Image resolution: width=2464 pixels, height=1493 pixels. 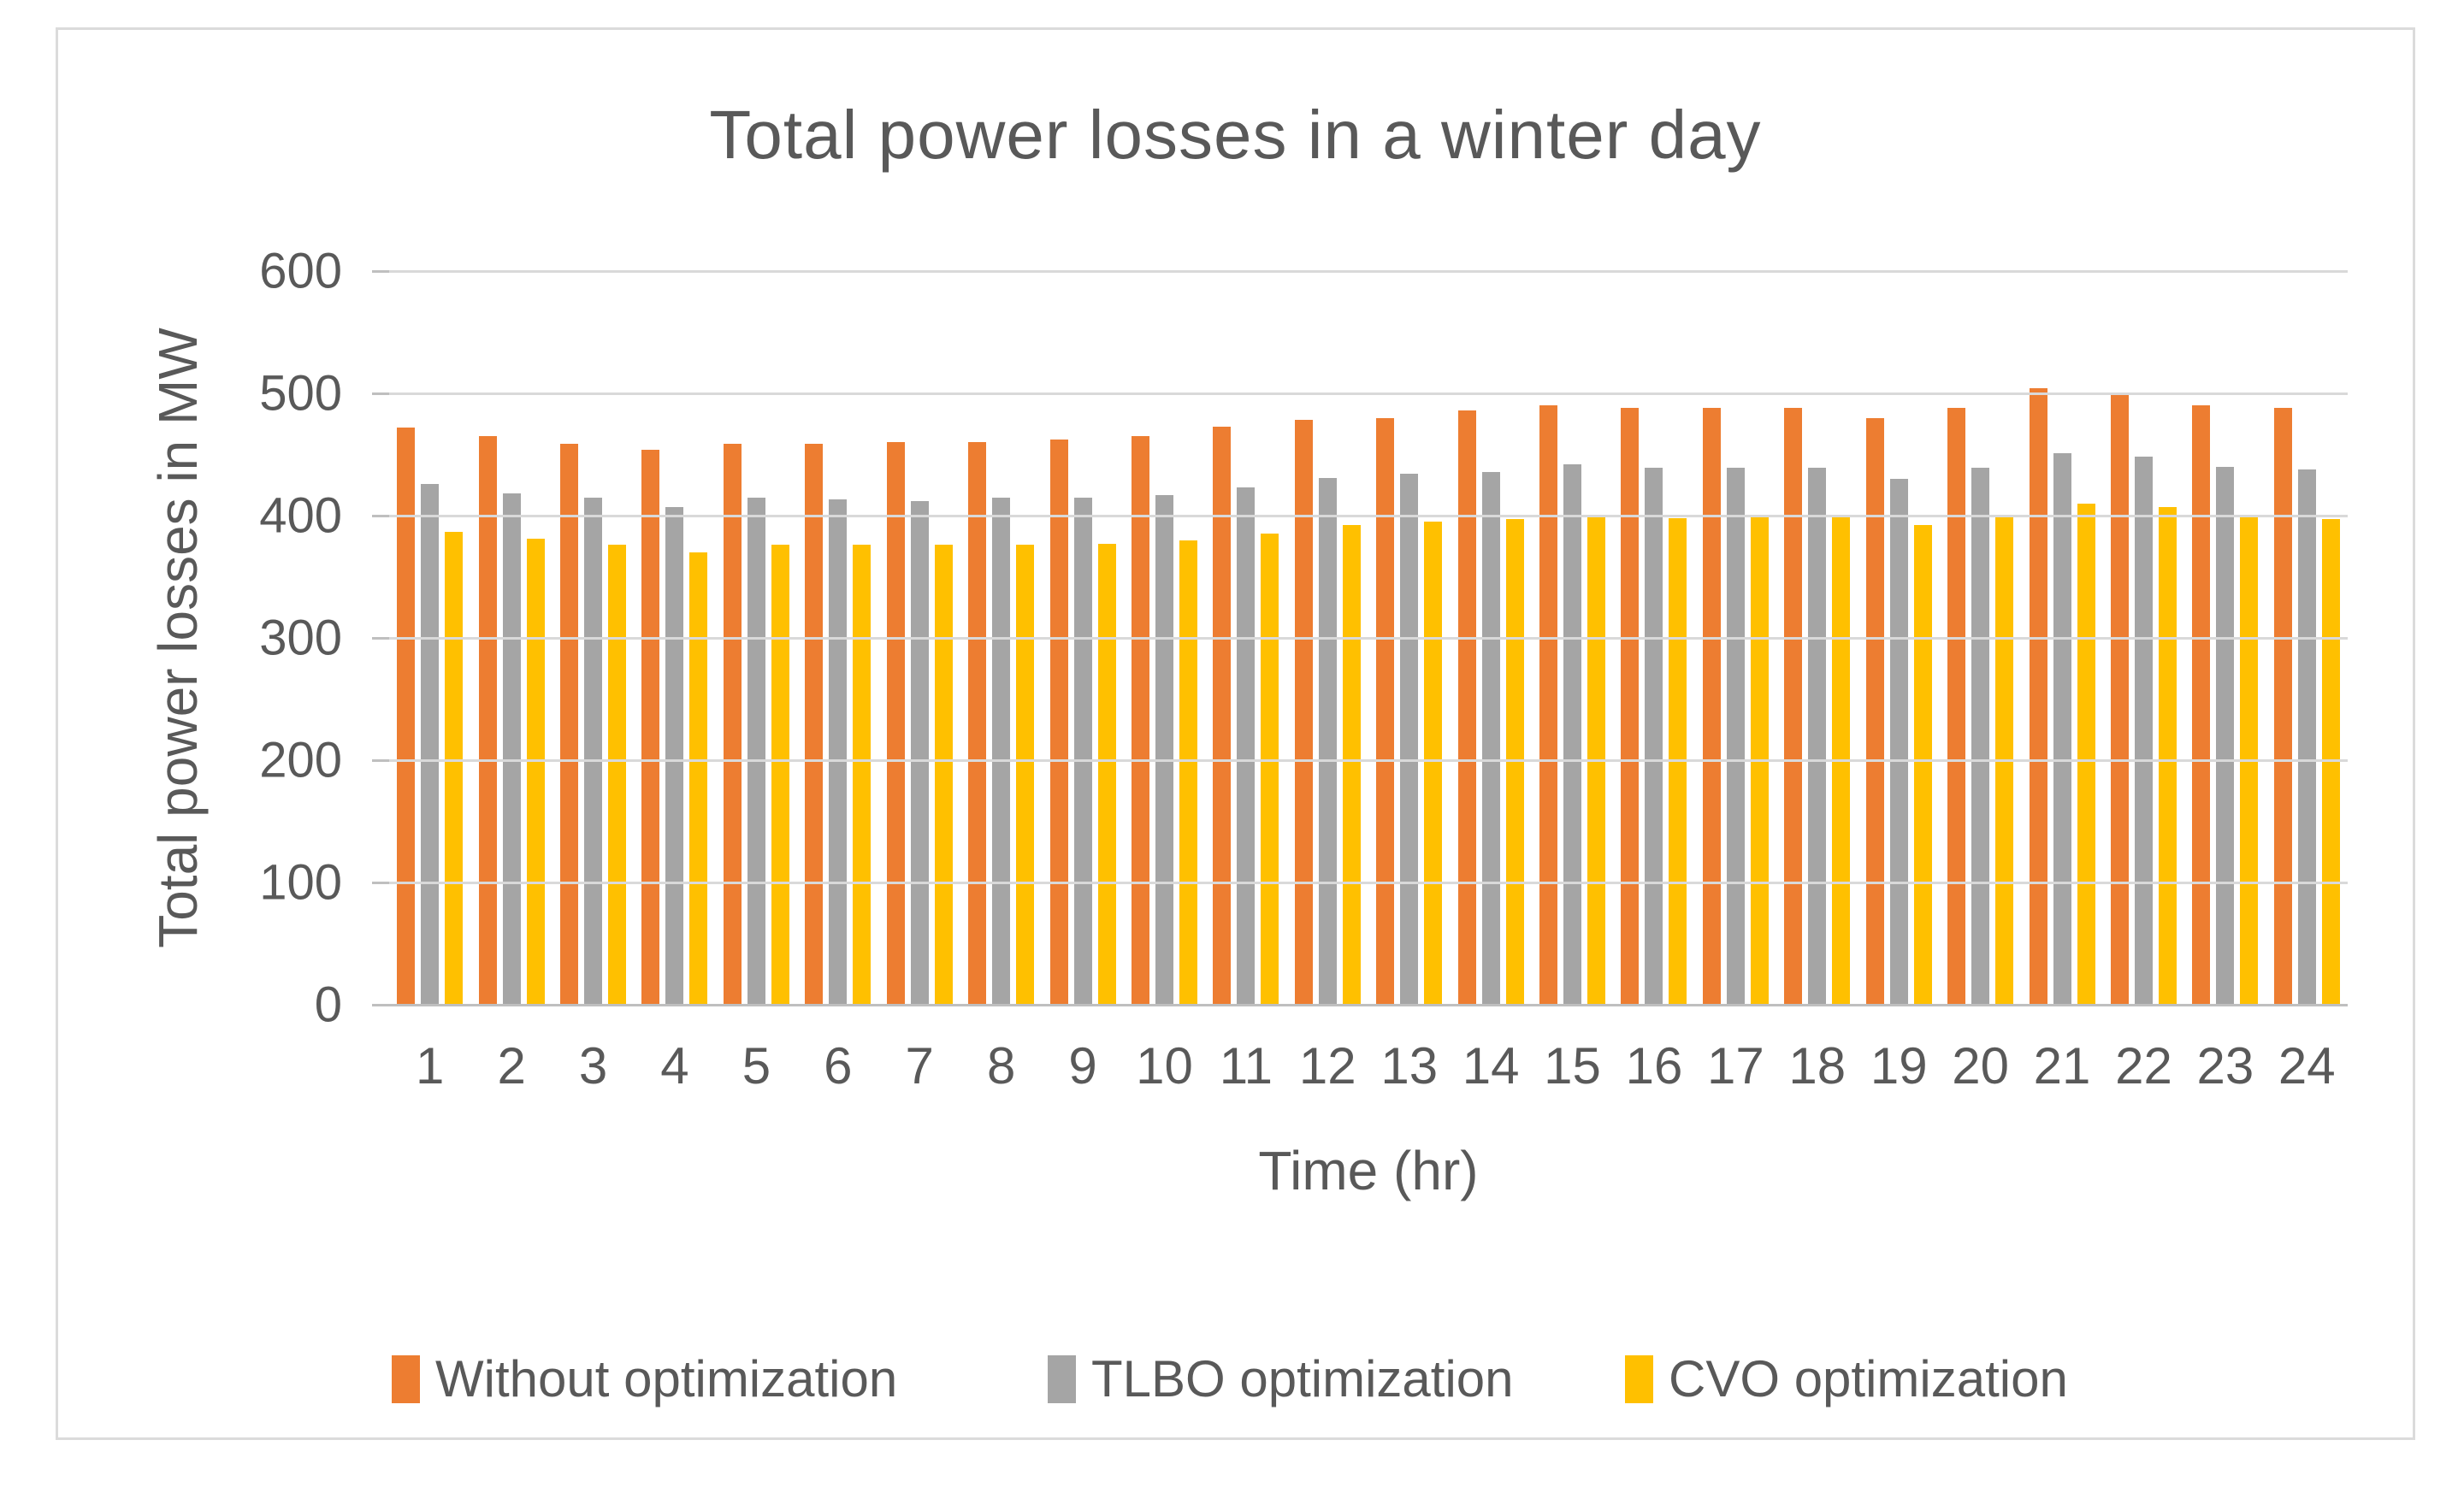 I want to click on x-tick-label: 15, so click(x=1572, y=1066).